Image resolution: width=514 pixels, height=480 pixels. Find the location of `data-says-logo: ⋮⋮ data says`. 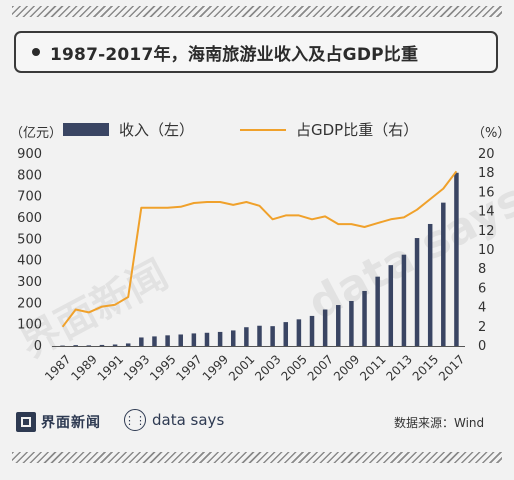

data-says-logo: ⋮⋮ data says is located at coordinates (174, 420).